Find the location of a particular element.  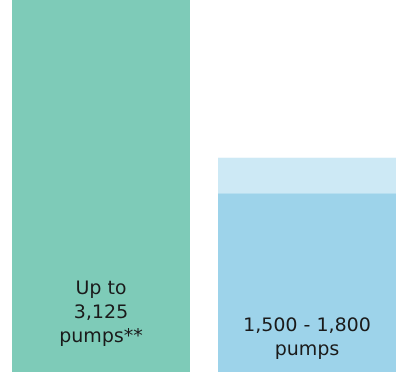

bar-label-1: Up to 3,125 pumps** is located at coordinates (101, 312).